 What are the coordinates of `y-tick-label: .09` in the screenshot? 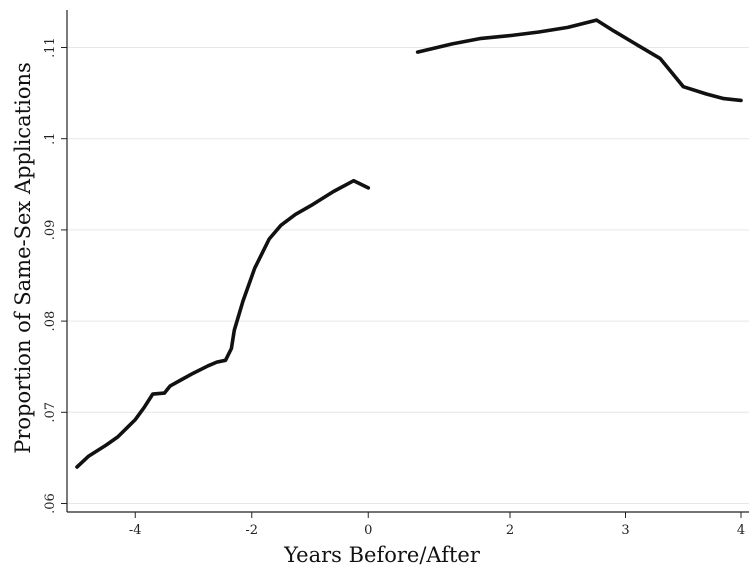 It's located at (50, 230).